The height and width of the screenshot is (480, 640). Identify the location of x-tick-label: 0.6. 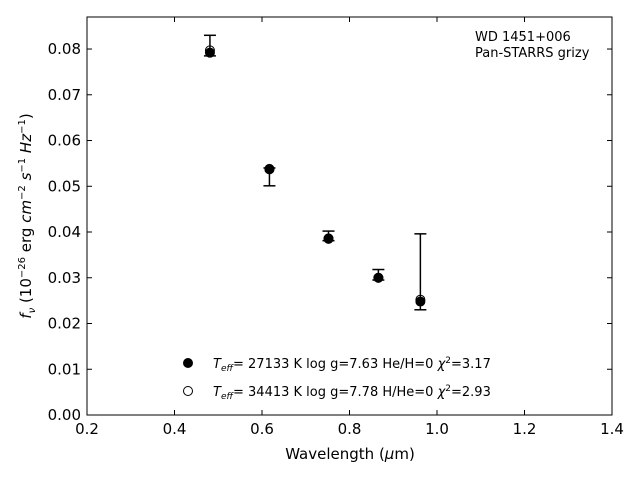
(262, 429).